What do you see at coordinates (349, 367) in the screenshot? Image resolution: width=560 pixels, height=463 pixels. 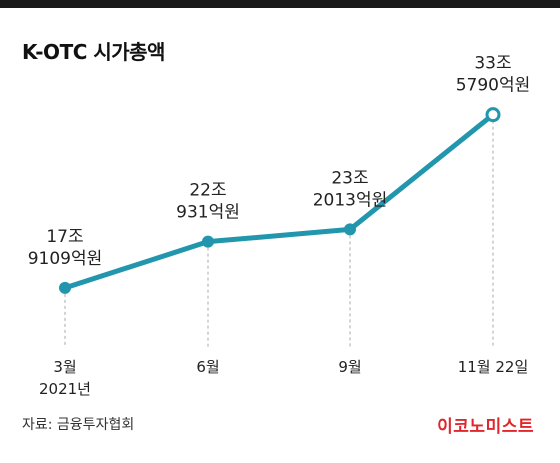 I see `x-tick-label-2-0: 9월` at bounding box center [349, 367].